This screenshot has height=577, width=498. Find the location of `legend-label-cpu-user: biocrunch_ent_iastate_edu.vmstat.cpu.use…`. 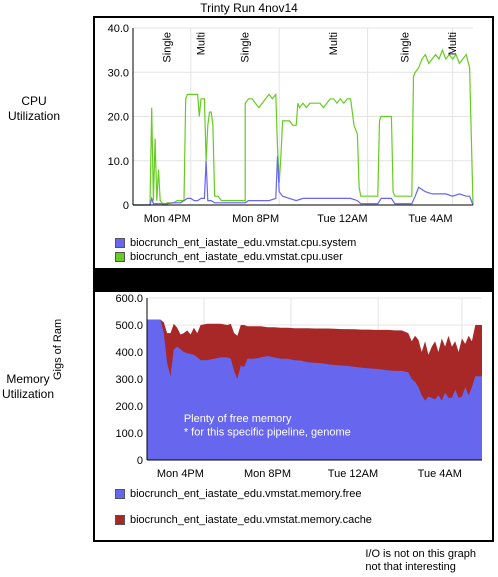

legend-label-cpu-user: biocrunch_ent_iastate_edu.vmstat.cpu.use… is located at coordinates (236, 257).